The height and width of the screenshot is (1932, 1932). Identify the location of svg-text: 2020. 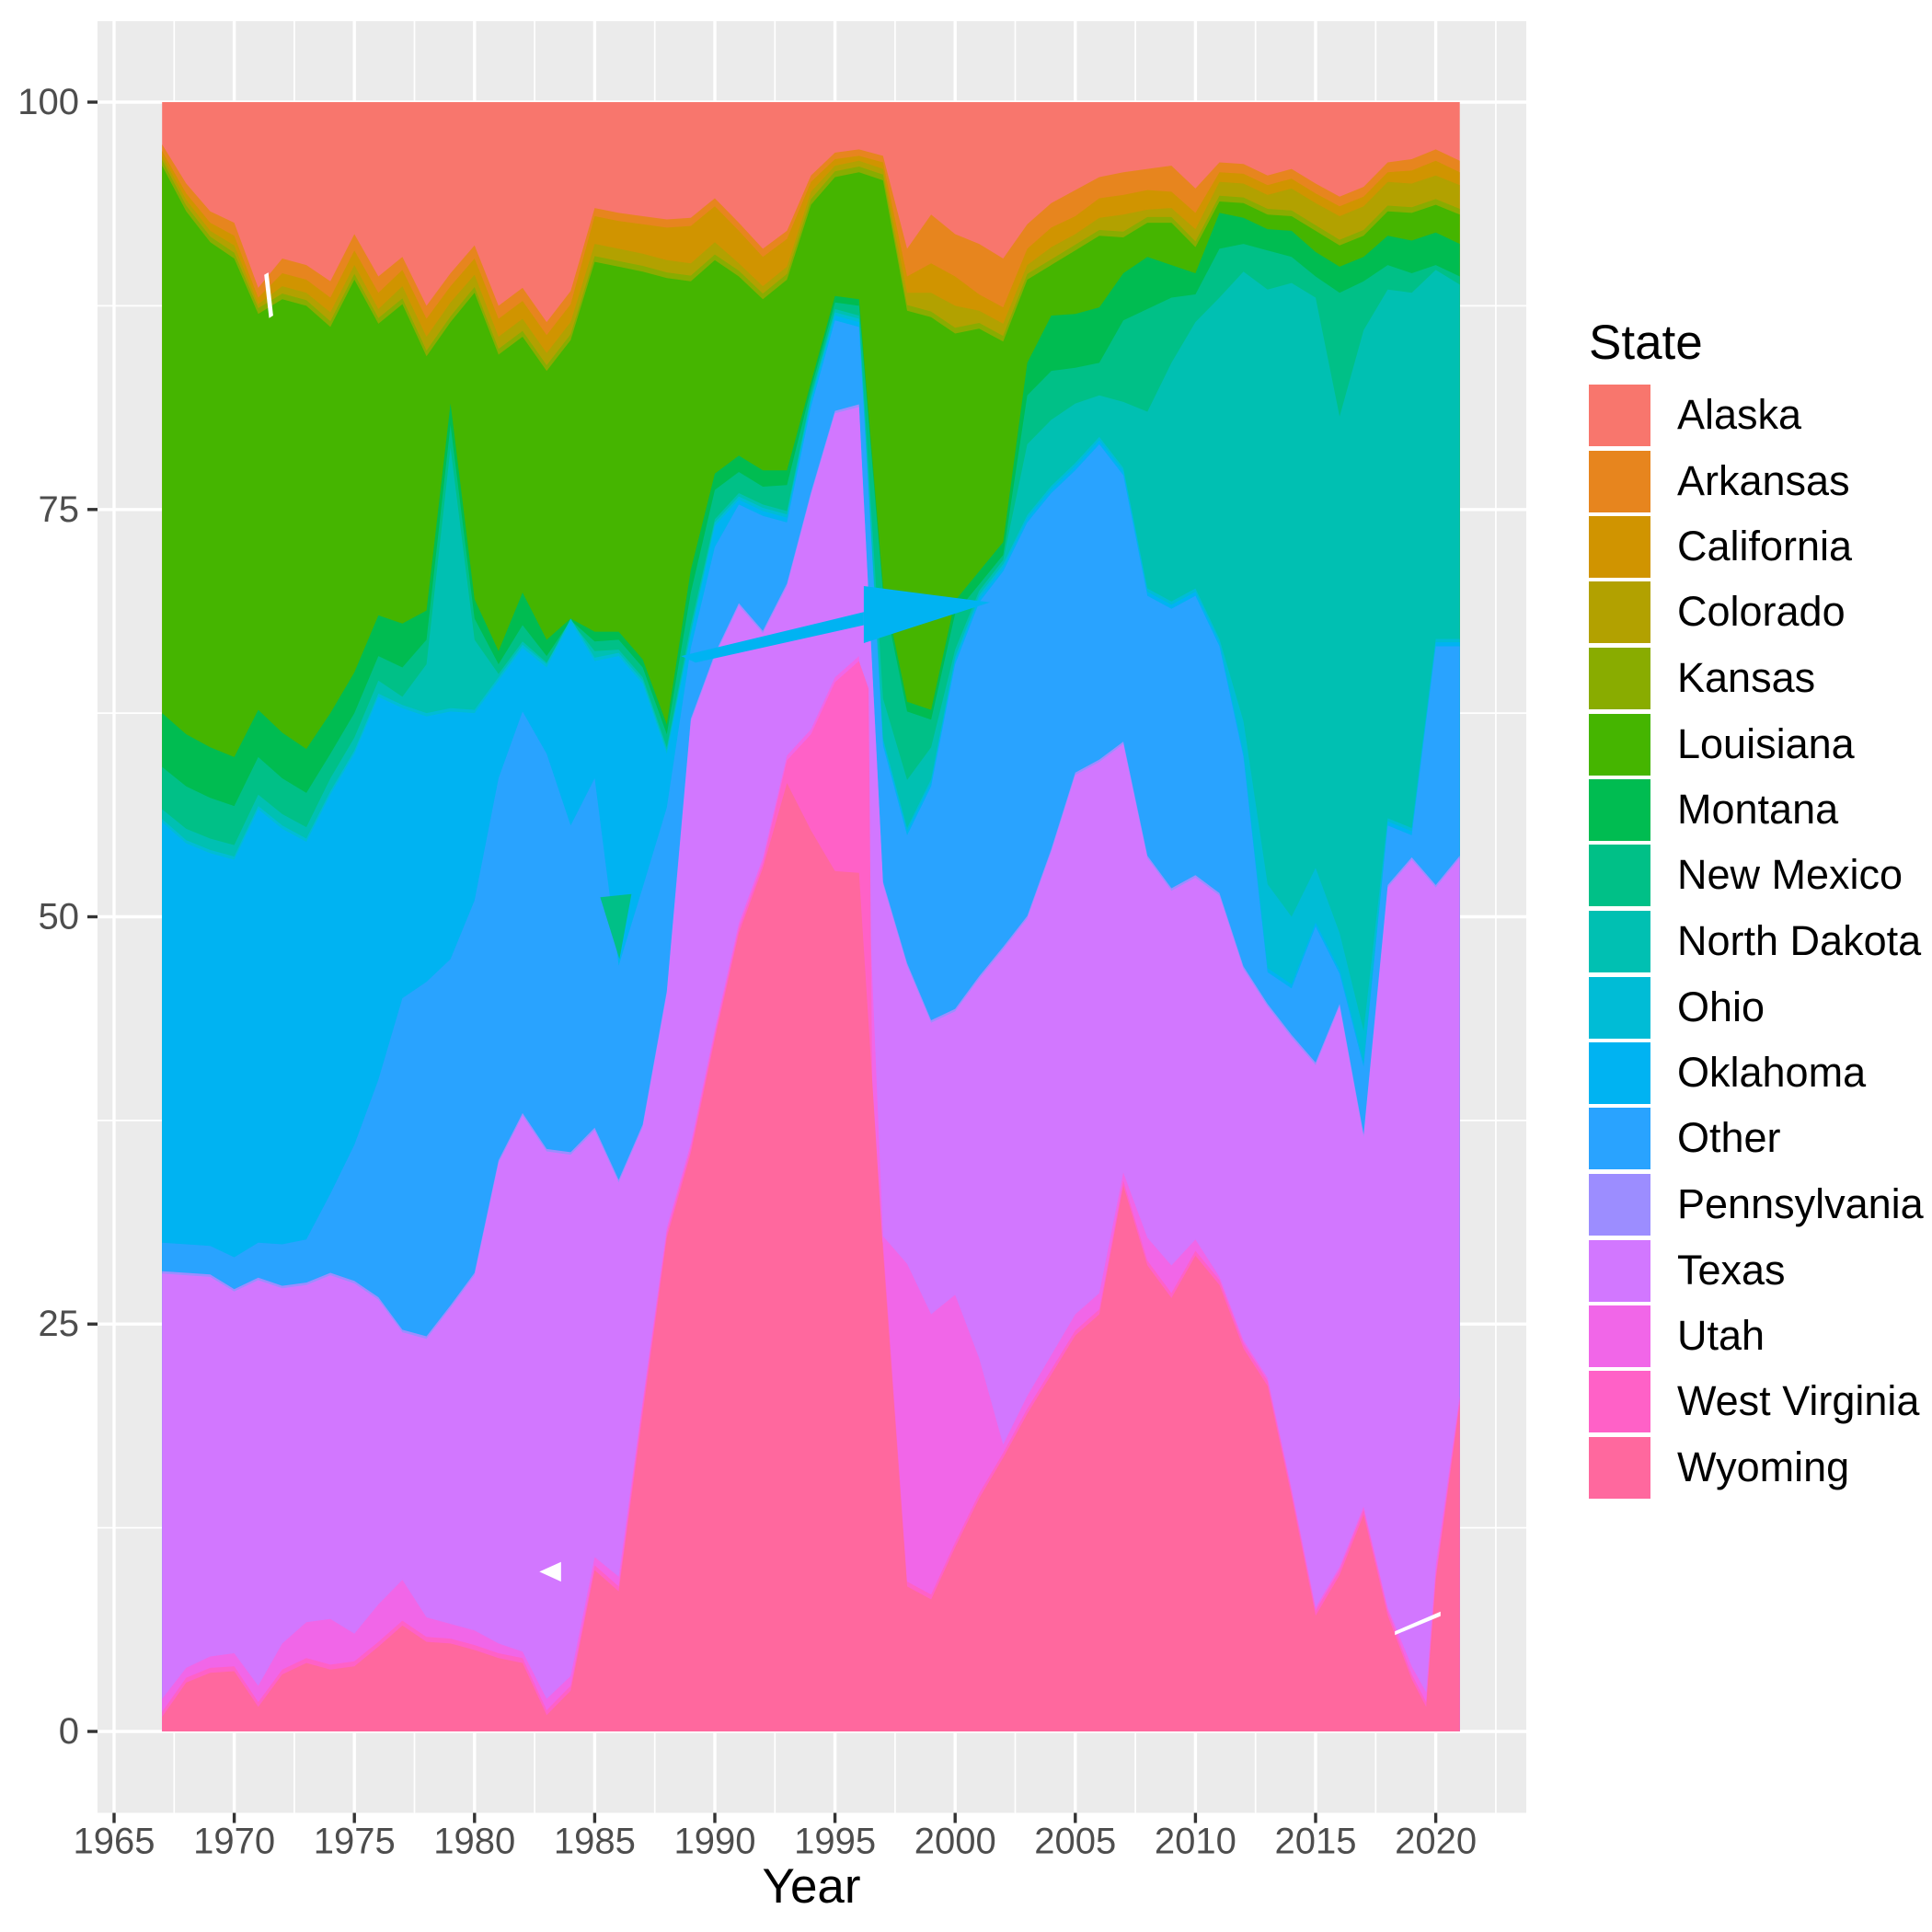
(1436, 1842).